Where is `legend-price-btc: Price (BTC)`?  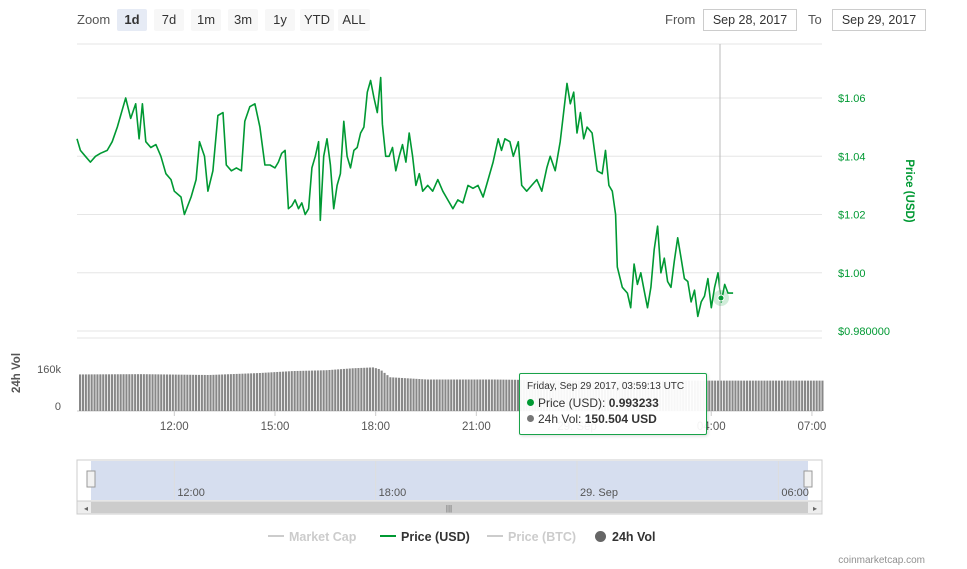 legend-price-btc: Price (BTC) is located at coordinates (531, 537).